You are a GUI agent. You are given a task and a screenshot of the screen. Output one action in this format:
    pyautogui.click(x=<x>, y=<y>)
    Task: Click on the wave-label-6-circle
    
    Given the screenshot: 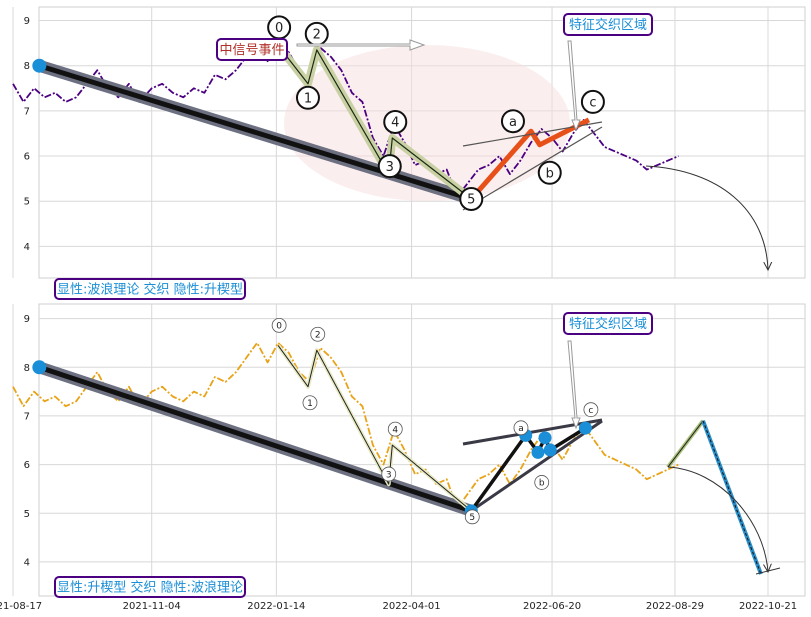 What is the action you would take?
    pyautogui.click(x=471, y=198)
    